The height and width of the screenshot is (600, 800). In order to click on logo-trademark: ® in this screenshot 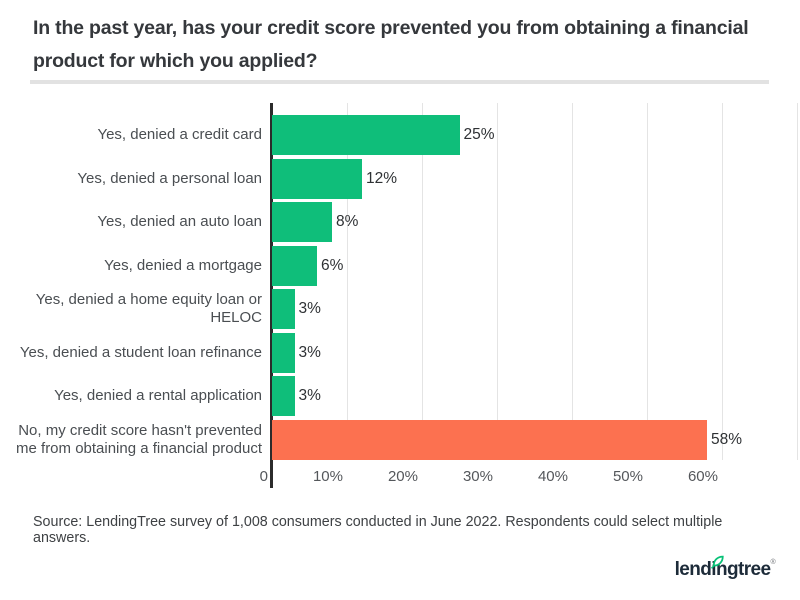, I will do `click(772, 562)`.